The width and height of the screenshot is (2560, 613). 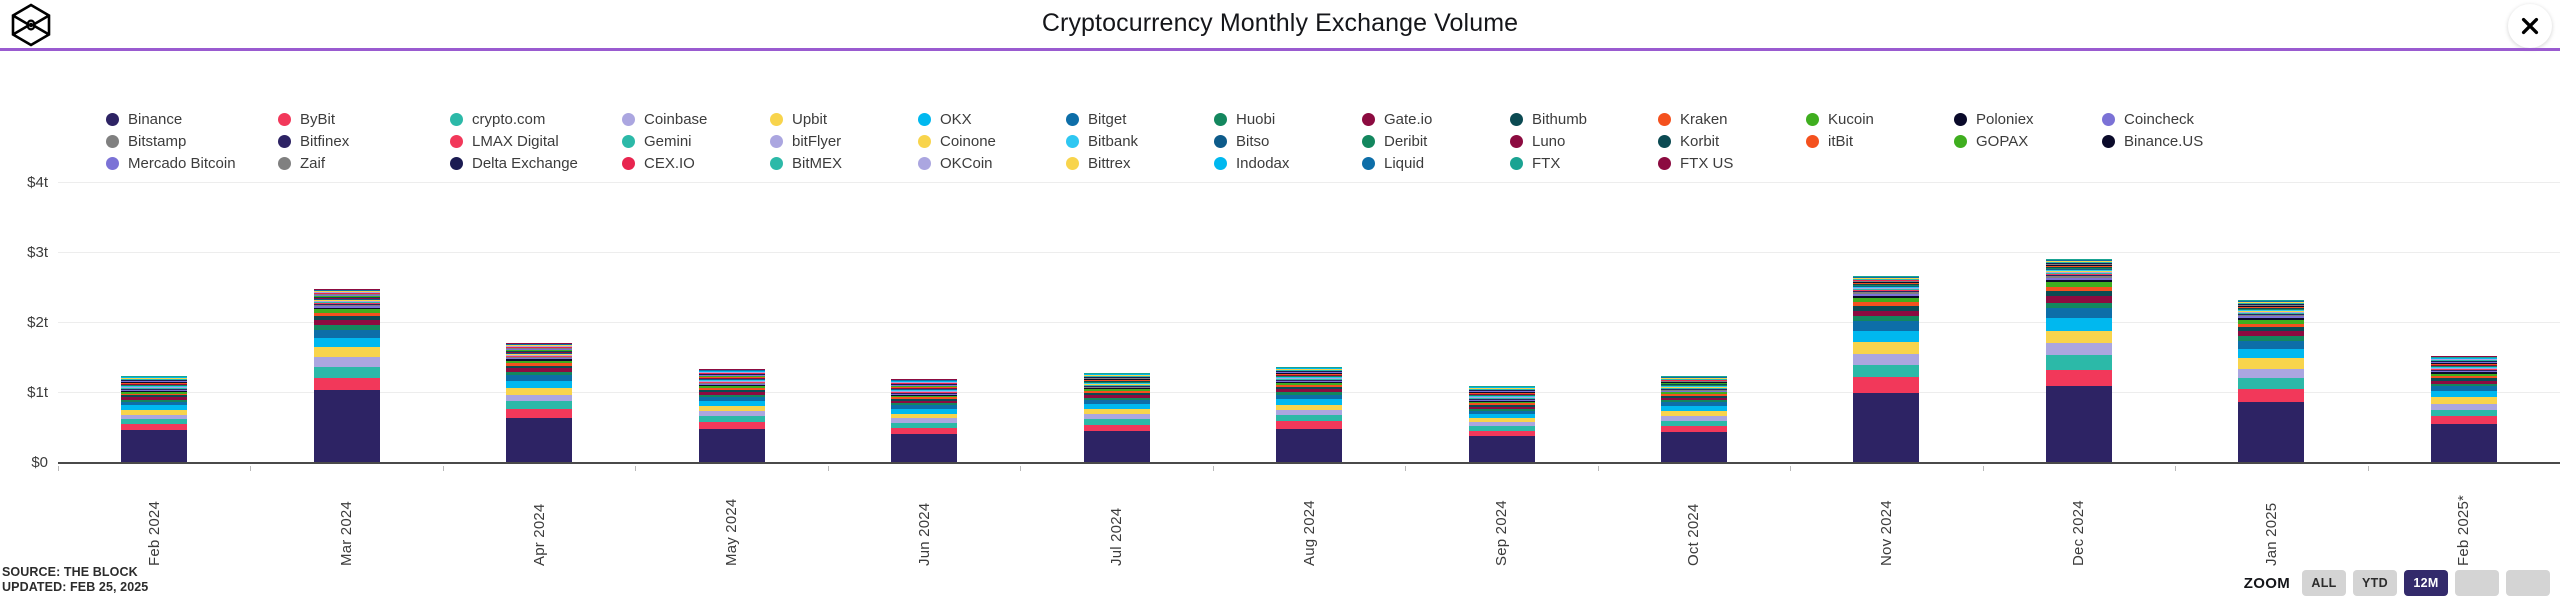 I want to click on legend-item-lmax-digital: LMAX Digital, so click(x=536, y=141).